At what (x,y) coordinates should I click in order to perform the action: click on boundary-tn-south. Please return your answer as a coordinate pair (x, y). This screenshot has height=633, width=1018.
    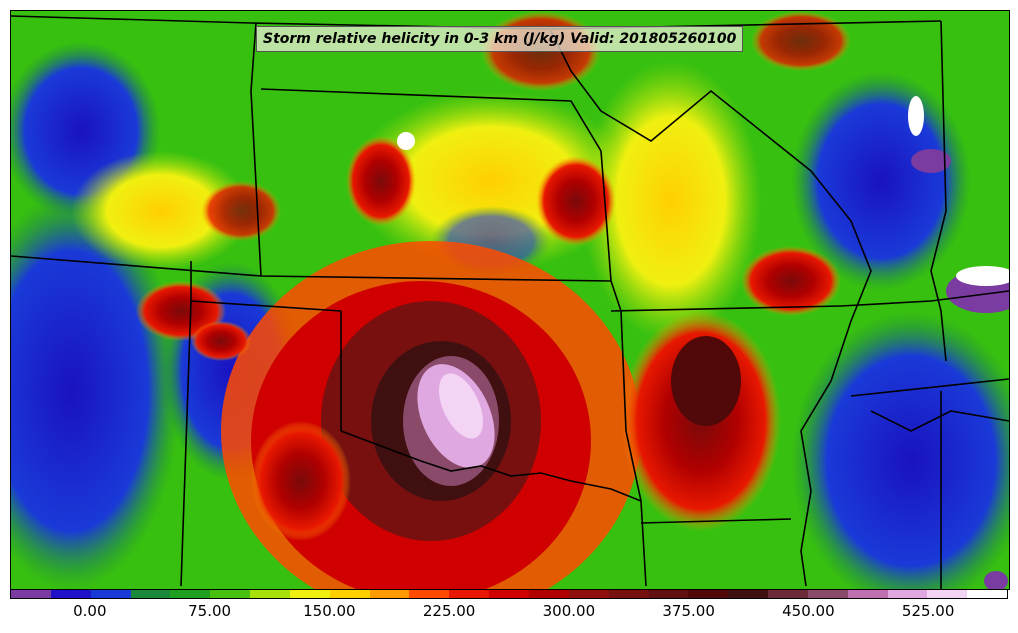
    Looking at the image, I should click on (929, 387).